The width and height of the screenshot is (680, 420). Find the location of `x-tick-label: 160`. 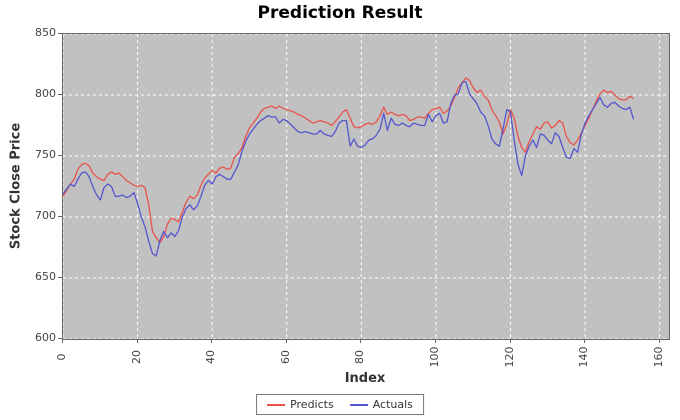

x-tick-label: 160 is located at coordinates (658, 357).